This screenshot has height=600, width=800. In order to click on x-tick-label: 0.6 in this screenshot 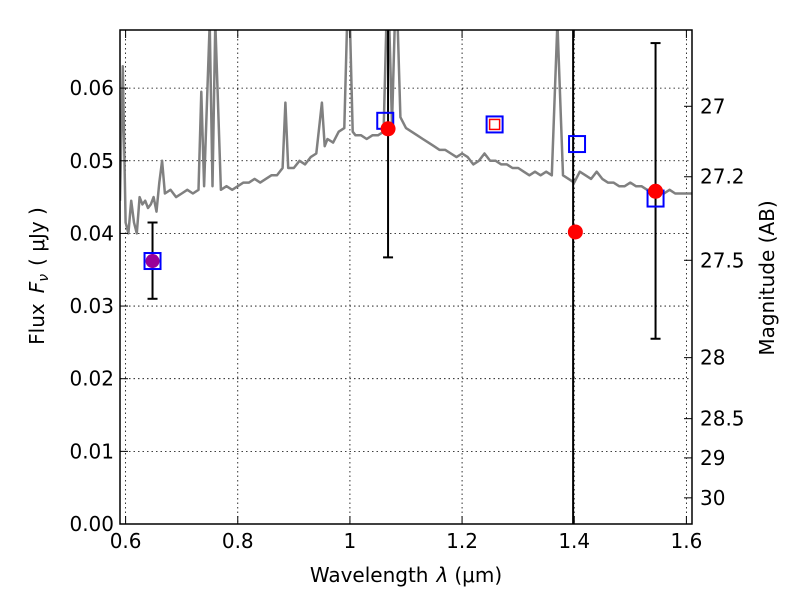, I will do `click(126, 541)`.